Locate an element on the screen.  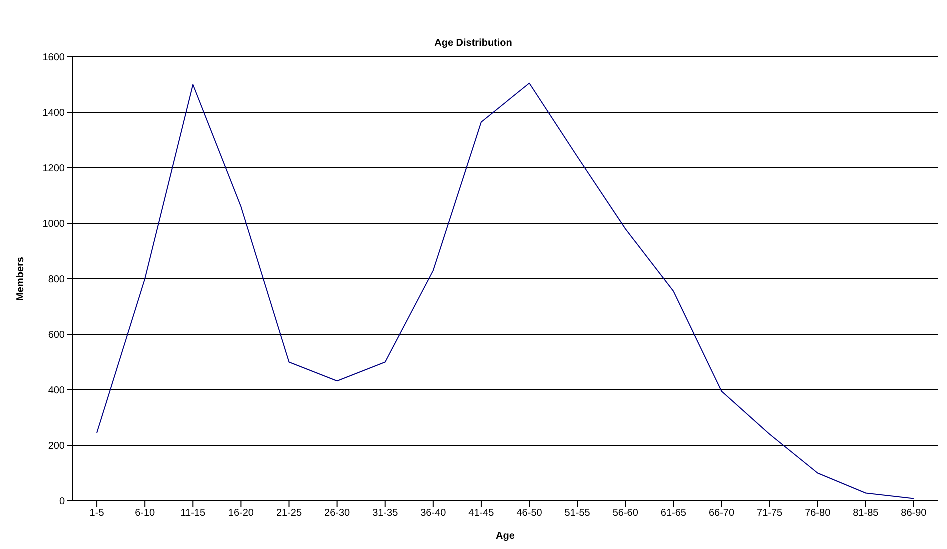
x-tick-label: 51-55 is located at coordinates (577, 514).